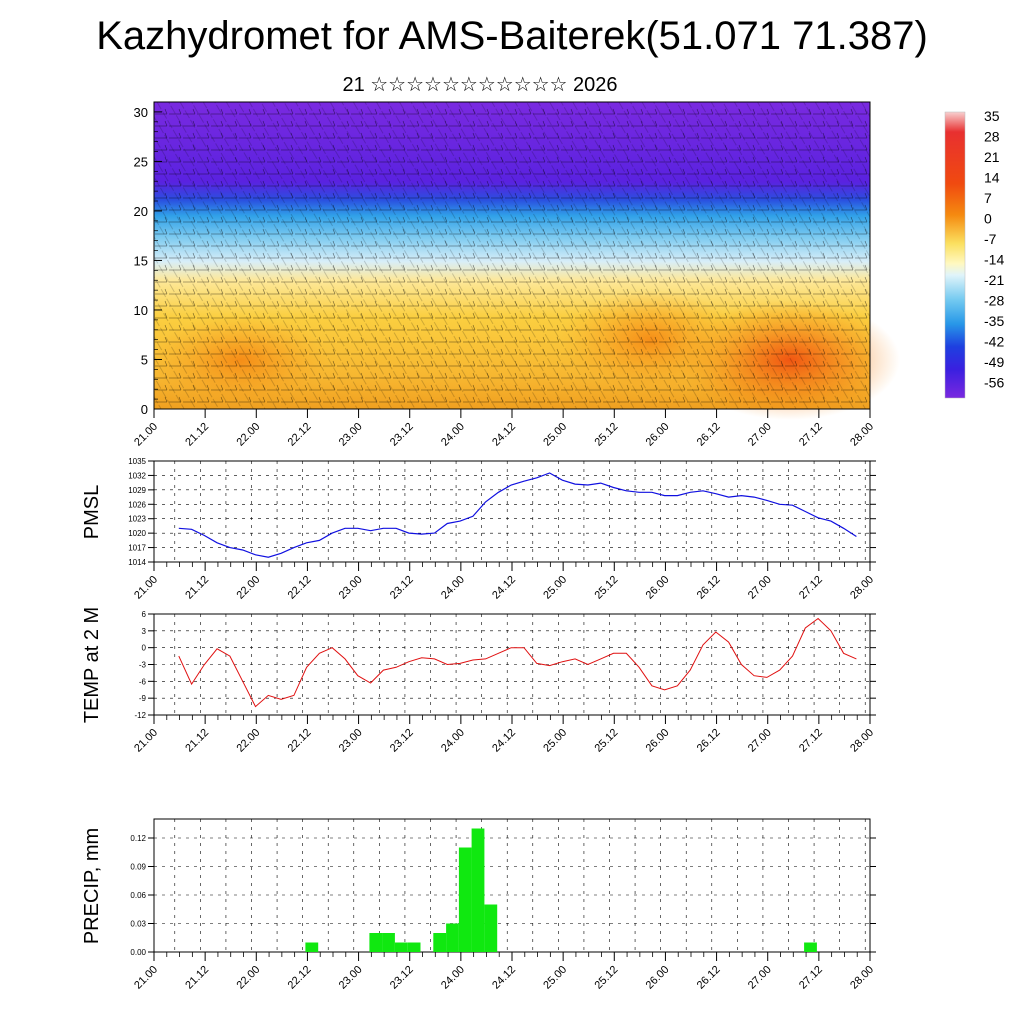  I want to click on heatmap-x-tick-label: 27.00, so click(760, 435).